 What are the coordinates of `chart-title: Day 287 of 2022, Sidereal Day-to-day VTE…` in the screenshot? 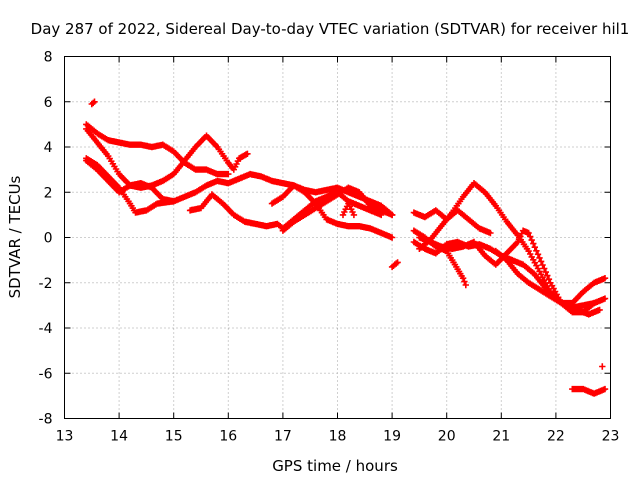 It's located at (330, 29).